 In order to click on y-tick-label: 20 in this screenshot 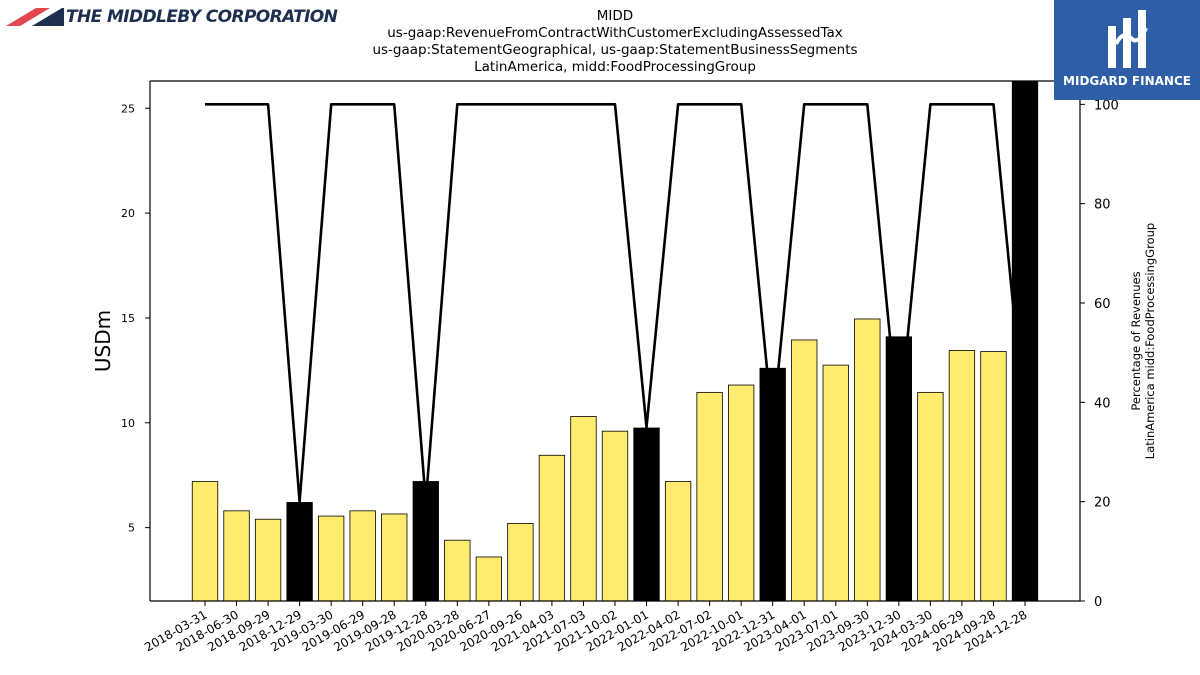, I will do `click(128, 213)`.